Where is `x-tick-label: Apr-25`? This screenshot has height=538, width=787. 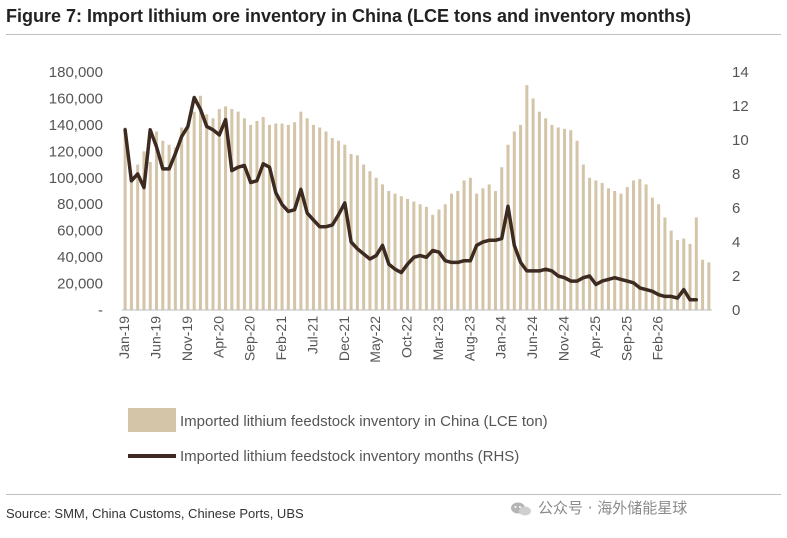 x-tick-label: Apr-25 is located at coordinates (595, 337).